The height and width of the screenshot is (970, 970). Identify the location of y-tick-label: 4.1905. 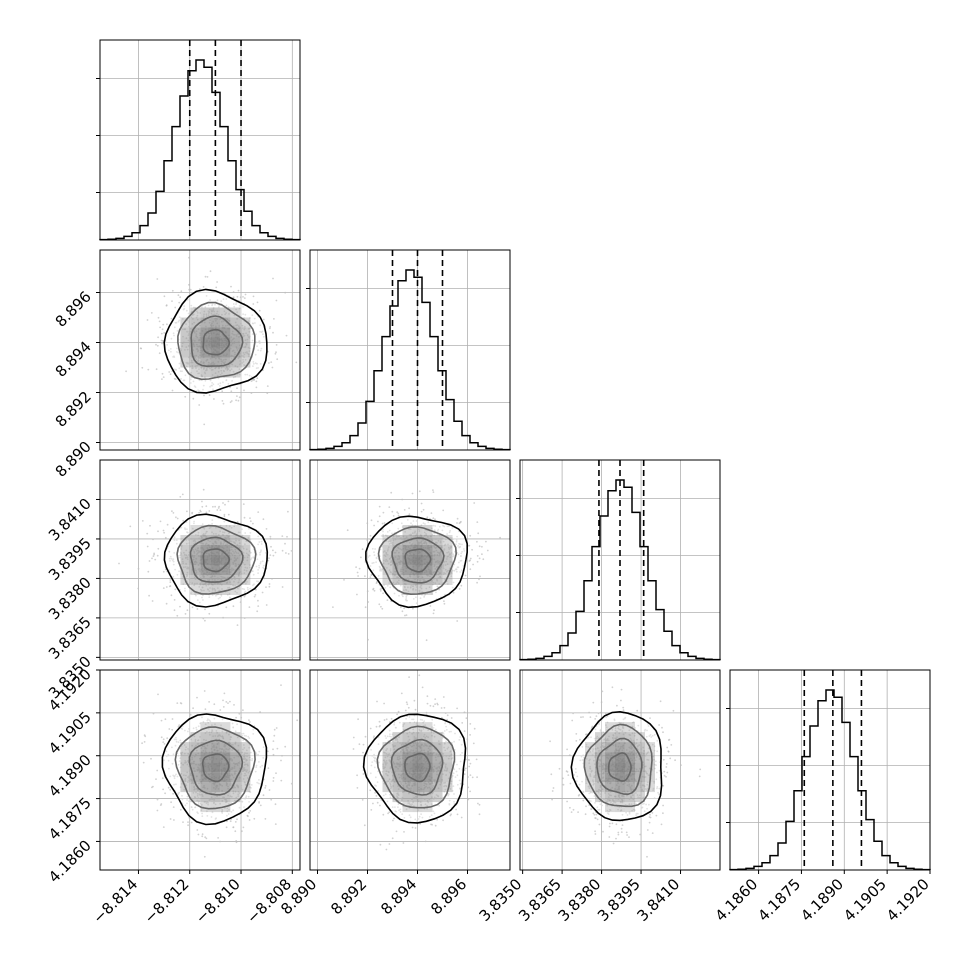
(70, 733).